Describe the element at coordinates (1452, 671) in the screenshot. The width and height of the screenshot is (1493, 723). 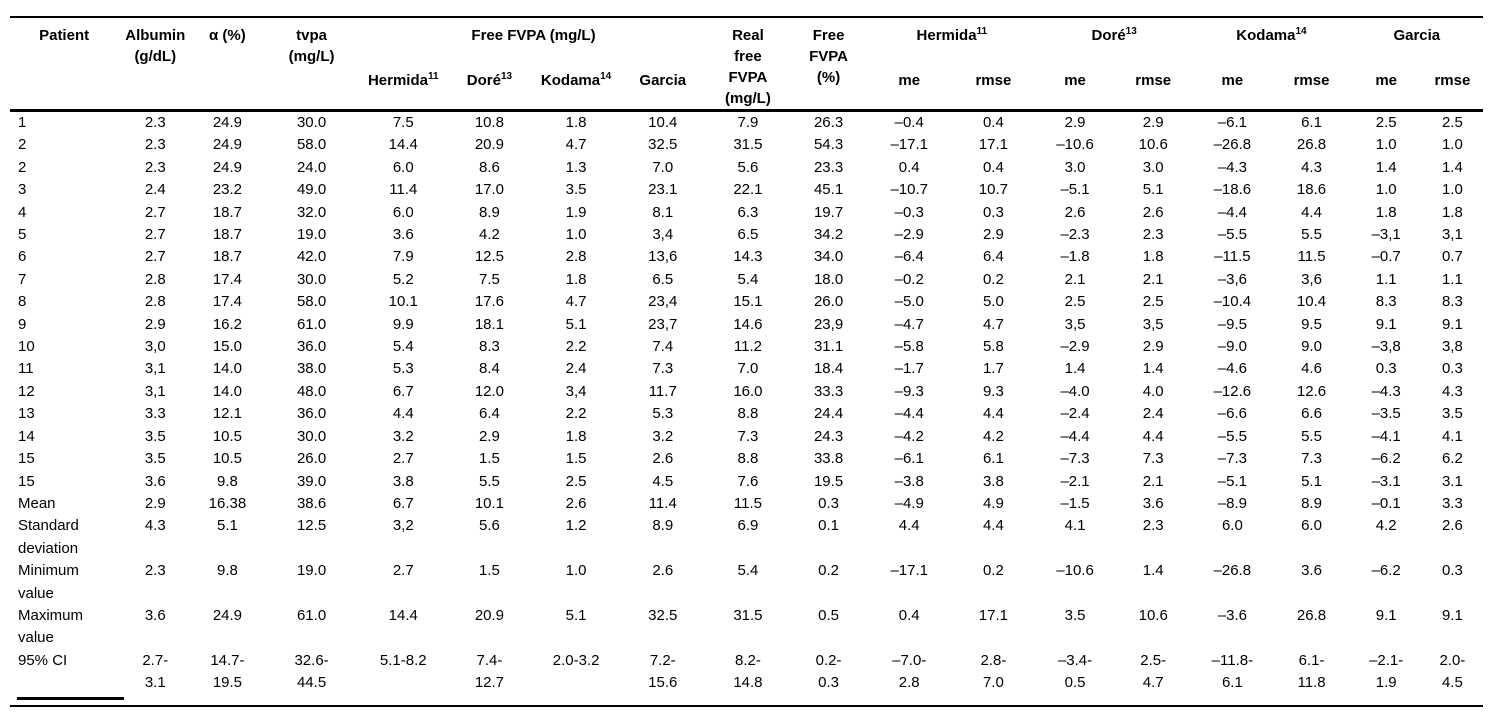
I see `table-cell: 2.0- 4.5` at that location.